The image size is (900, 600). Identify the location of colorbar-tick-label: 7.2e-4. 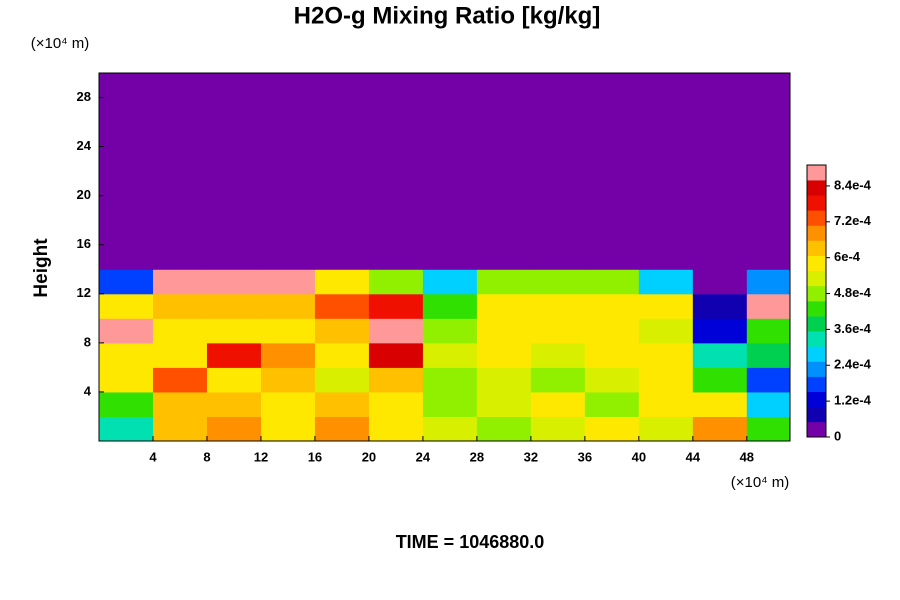
(853, 220).